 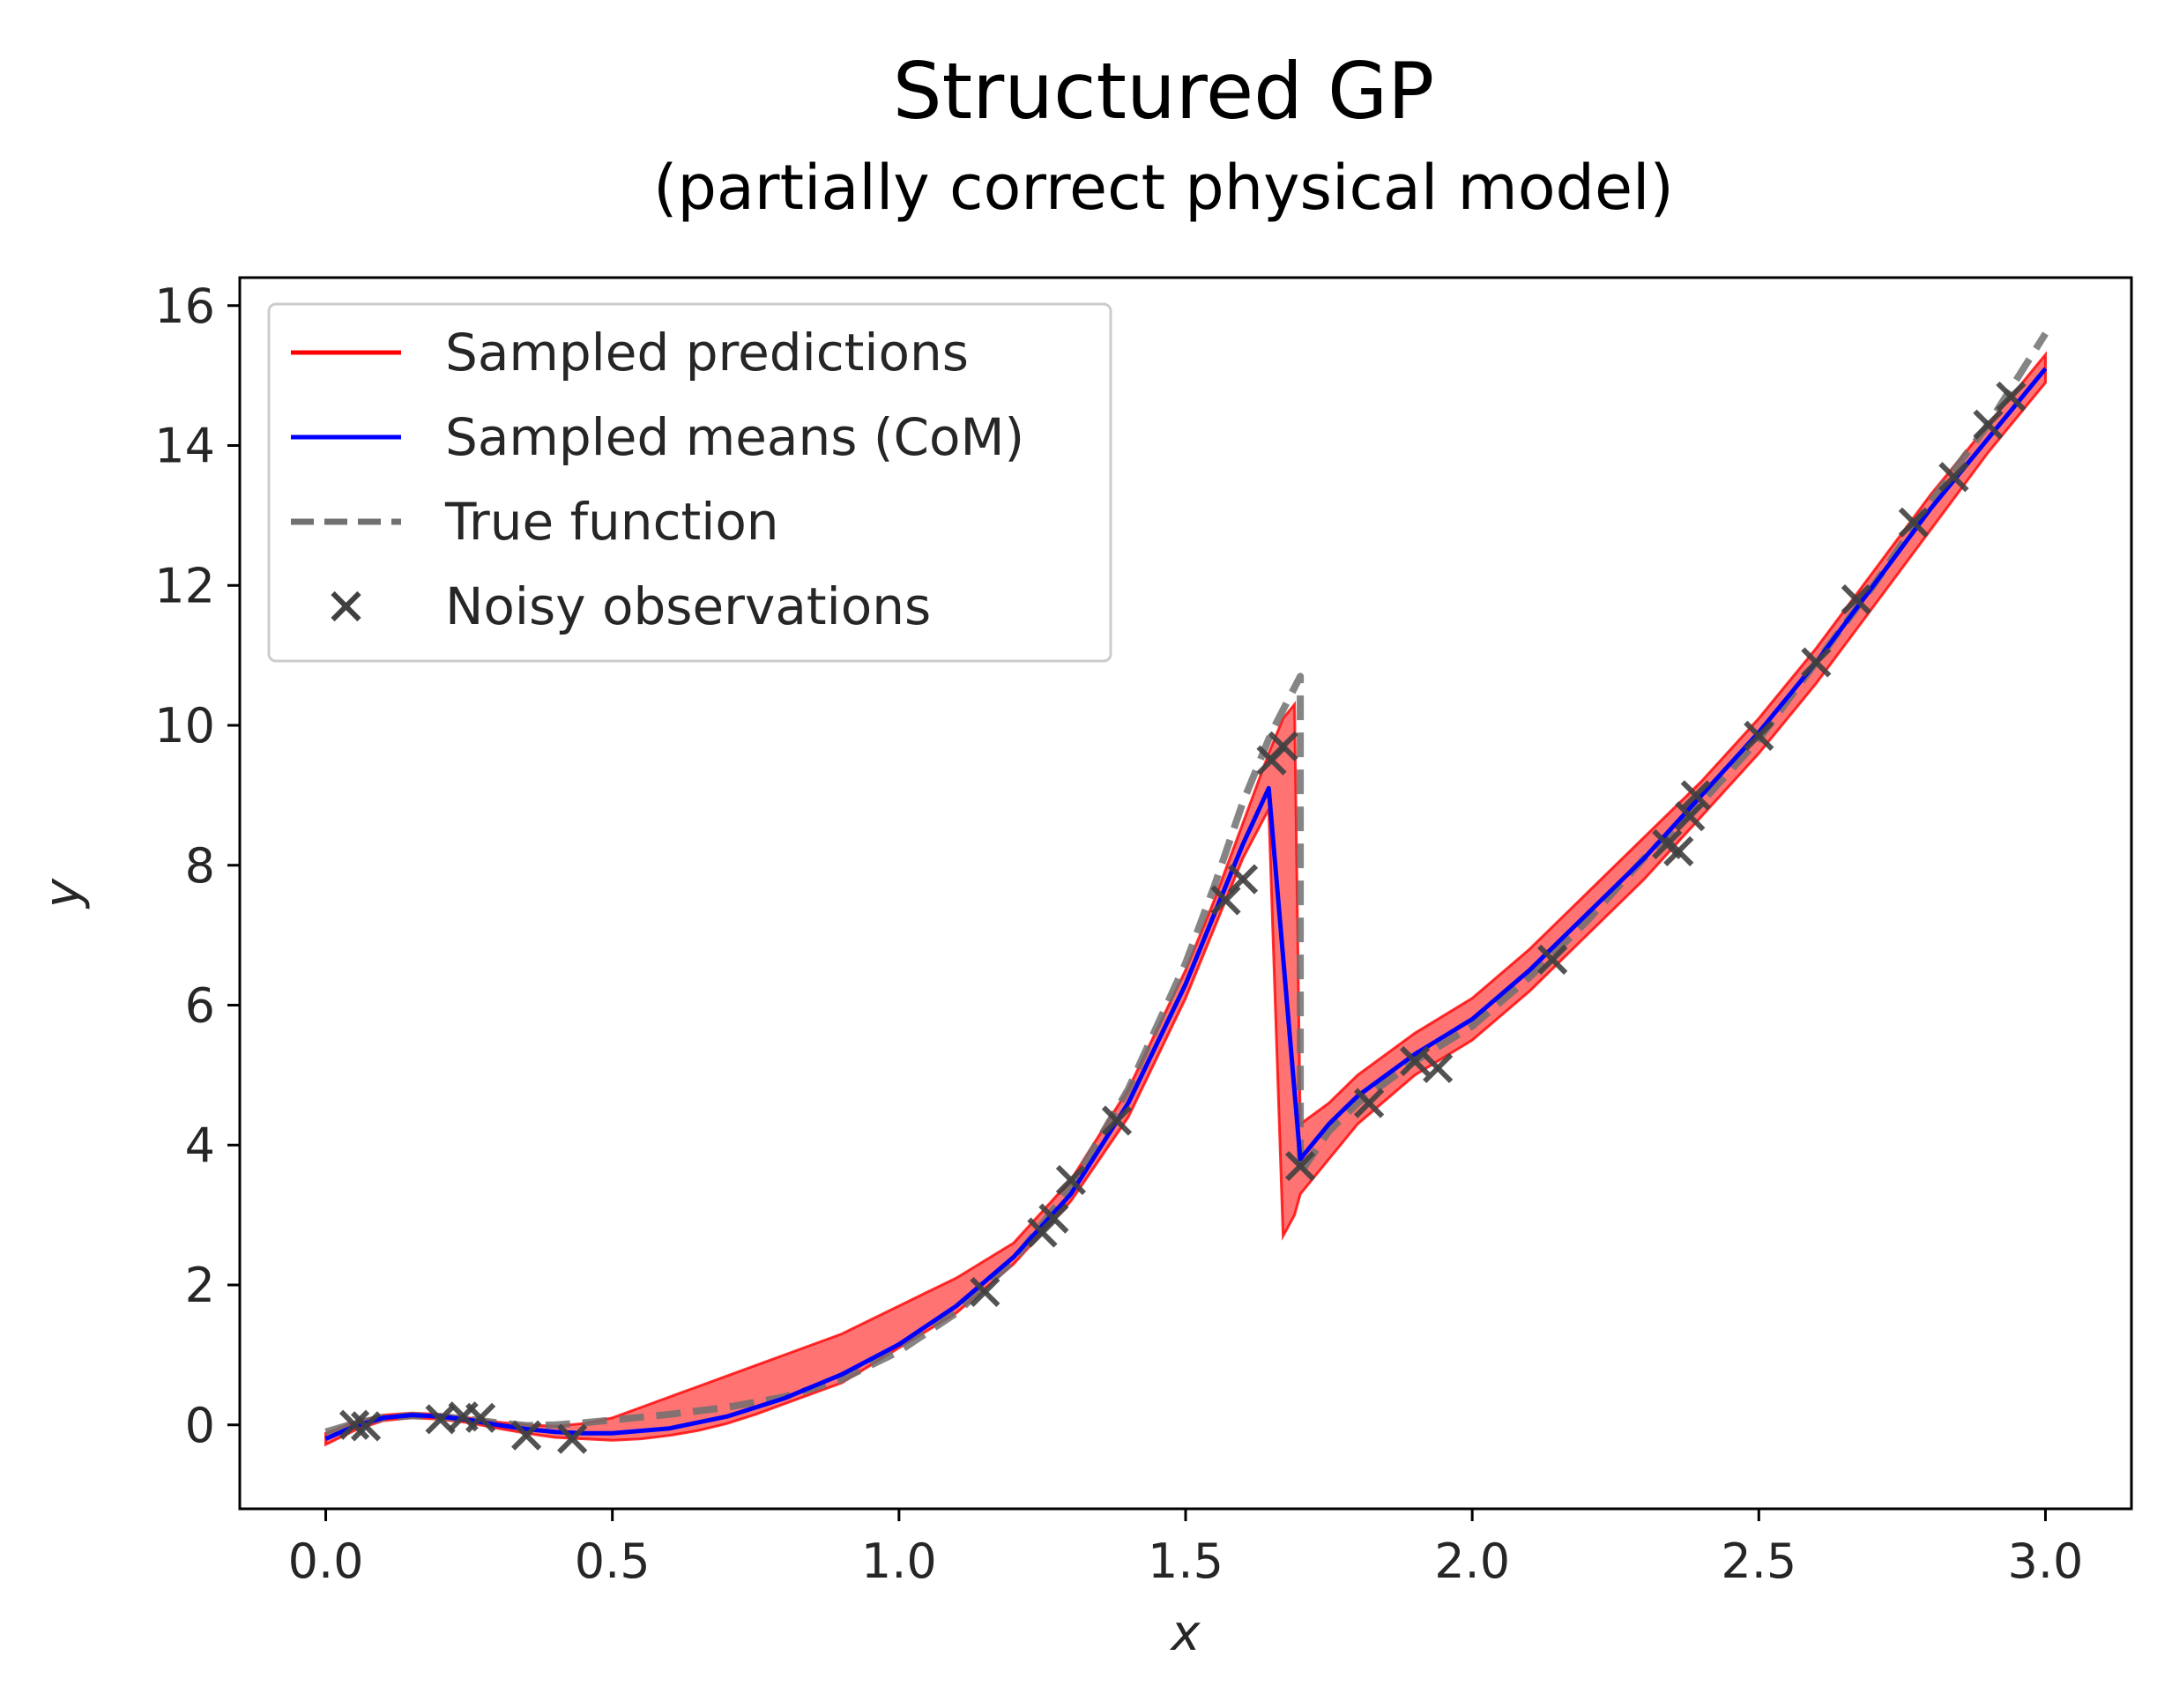 What do you see at coordinates (200, 1145) in the screenshot?
I see `y-tick-label: 4` at bounding box center [200, 1145].